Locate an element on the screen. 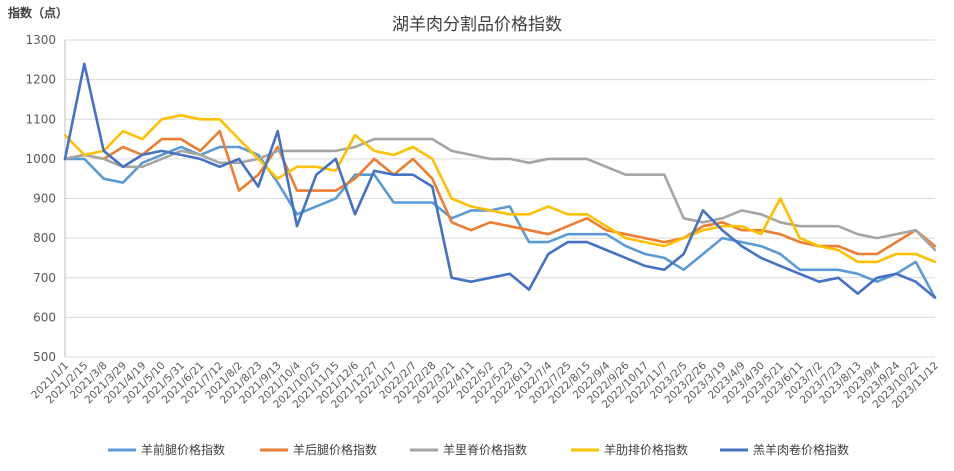 The image size is (954, 471). y-tick-label: 900 is located at coordinates (44, 199).